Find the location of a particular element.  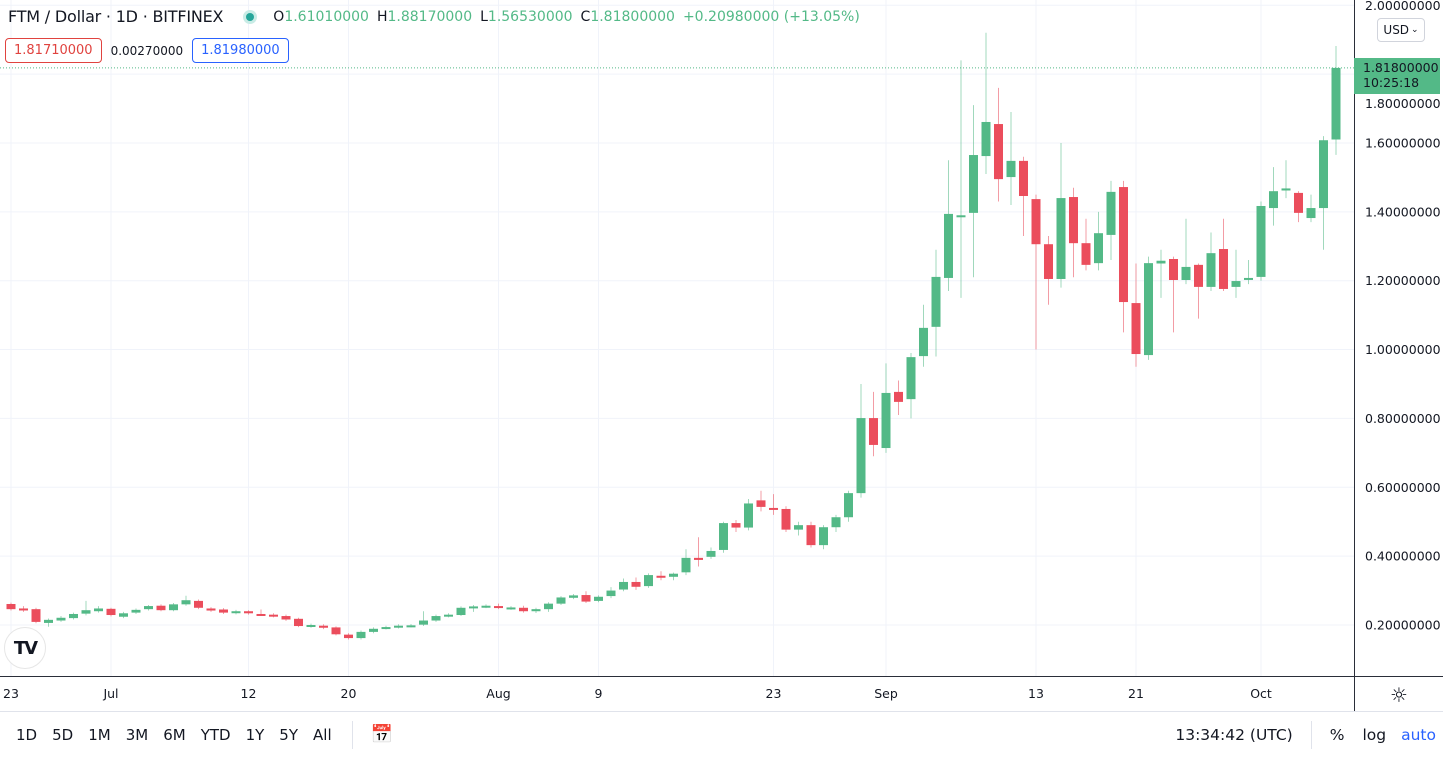

buy-button: 1.81980000 is located at coordinates (240, 50).